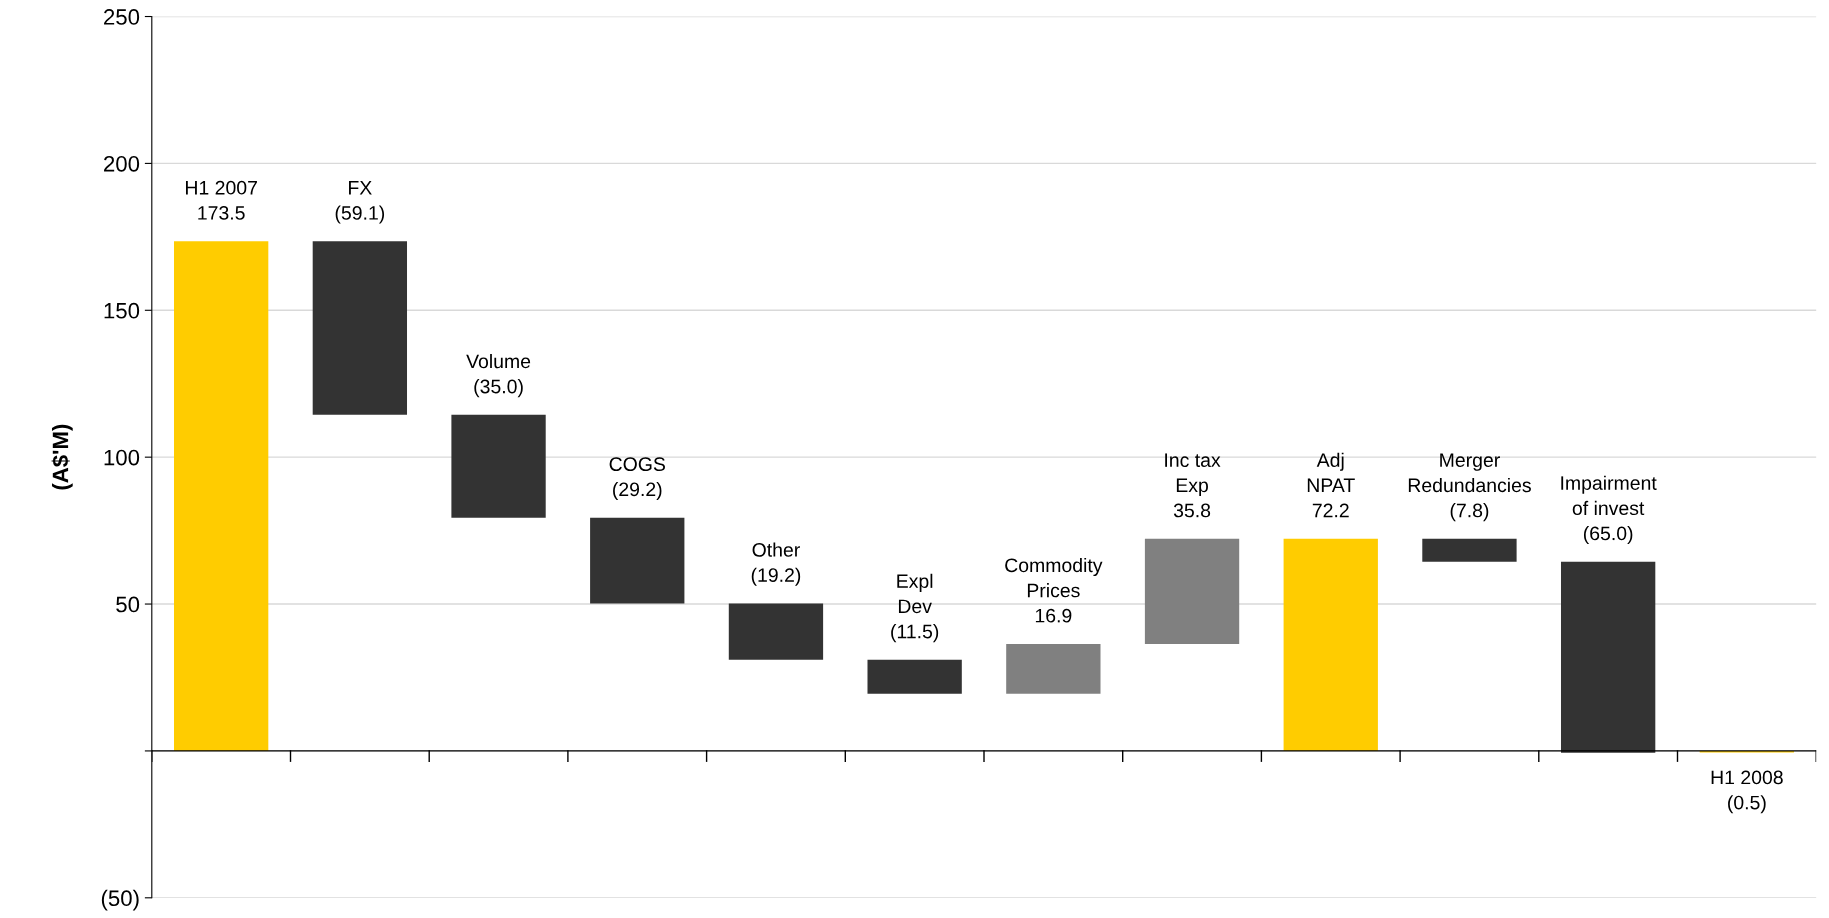  I want to click on x-tick-label: COGS, so click(637, 464).